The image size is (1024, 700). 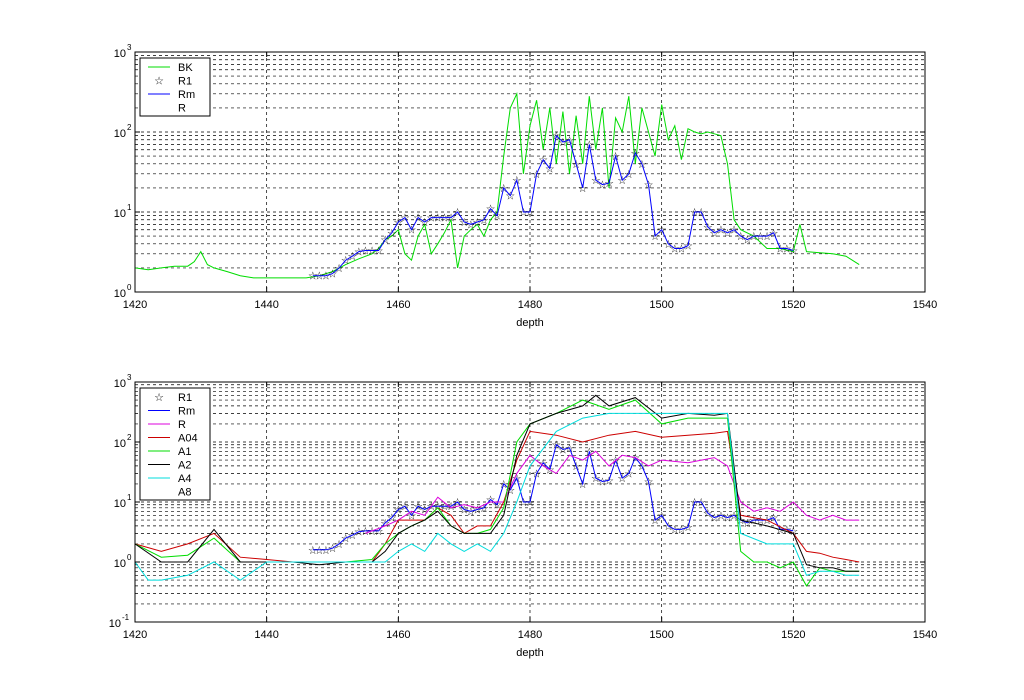 I want to click on legend-label-a4: A4, so click(x=184, y=479).